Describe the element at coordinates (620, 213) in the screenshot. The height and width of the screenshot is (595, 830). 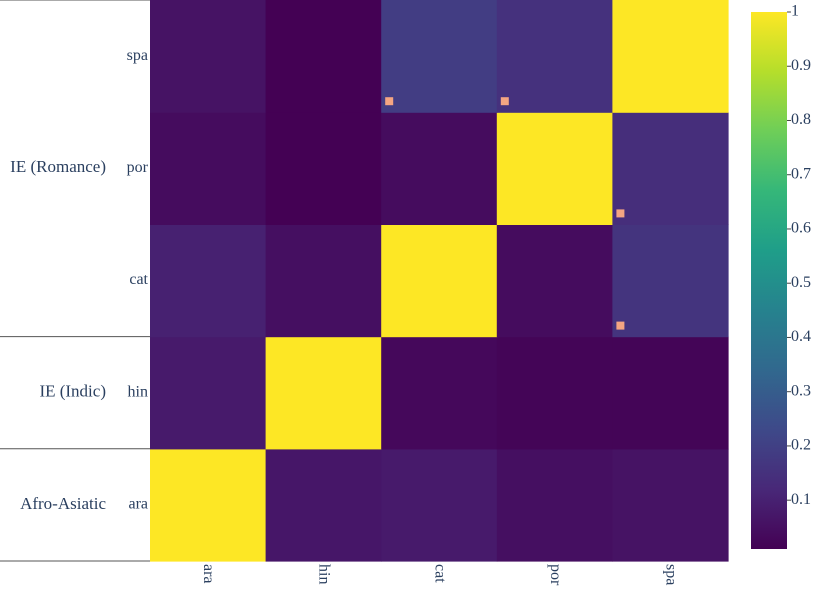
I see `marker-por-spa` at that location.